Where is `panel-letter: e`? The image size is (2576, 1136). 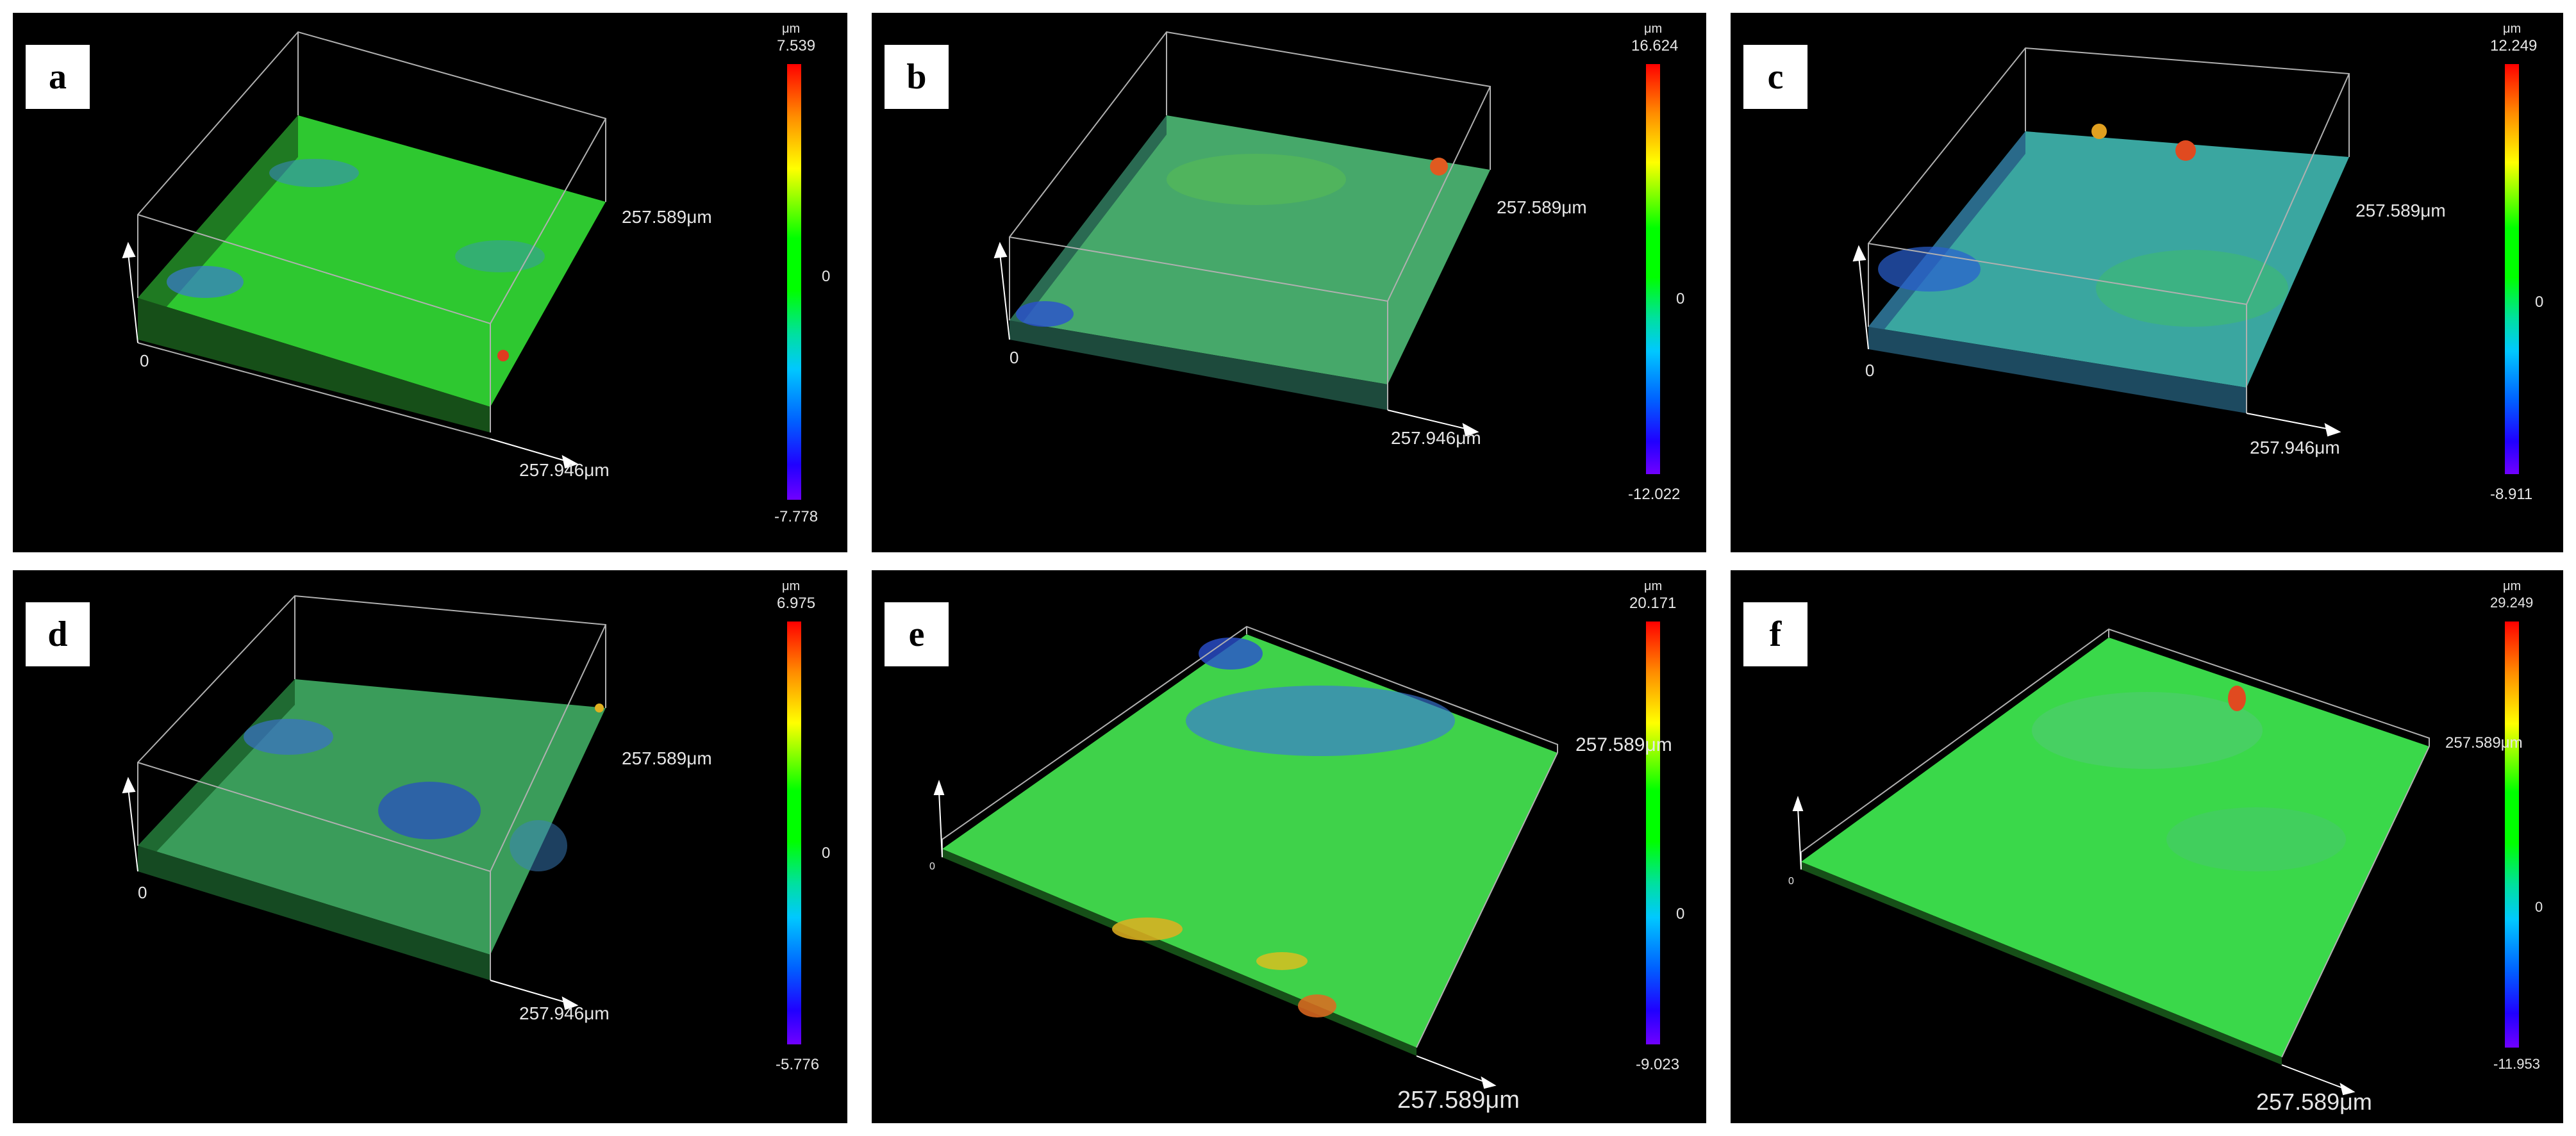
panel-letter: e is located at coordinates (917, 634).